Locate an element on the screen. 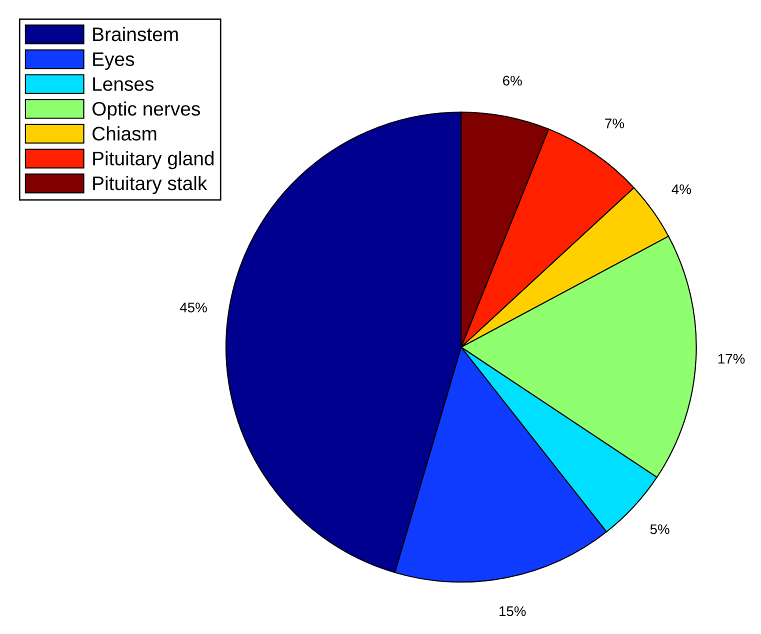 The image size is (761, 634). data-label: 6% is located at coordinates (512, 81).